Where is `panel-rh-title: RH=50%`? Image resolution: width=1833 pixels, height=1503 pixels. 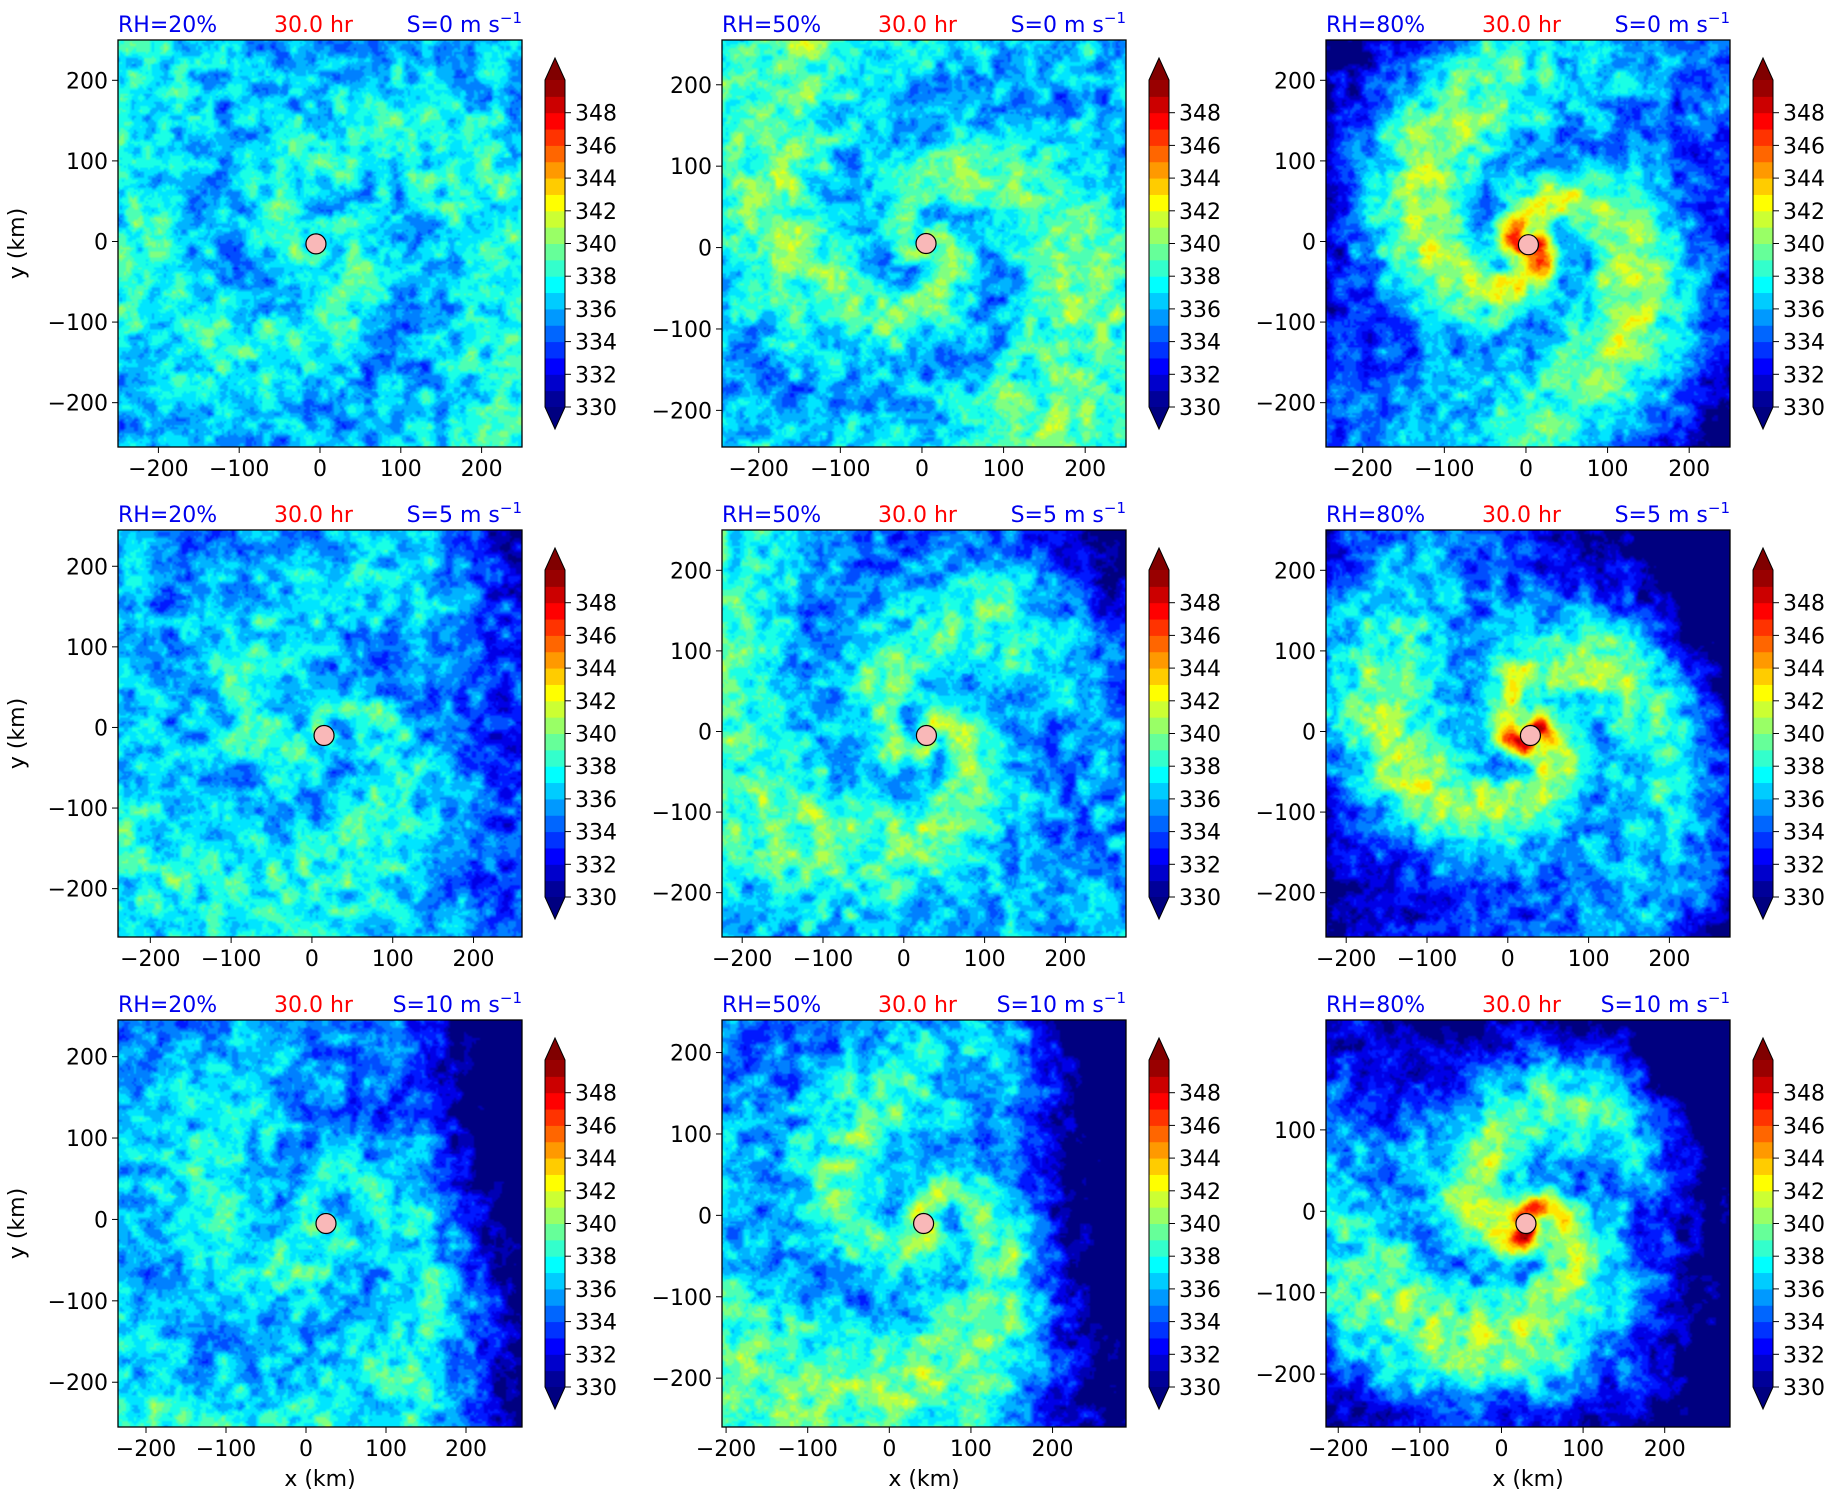
panel-rh-title: RH=50% is located at coordinates (771, 25).